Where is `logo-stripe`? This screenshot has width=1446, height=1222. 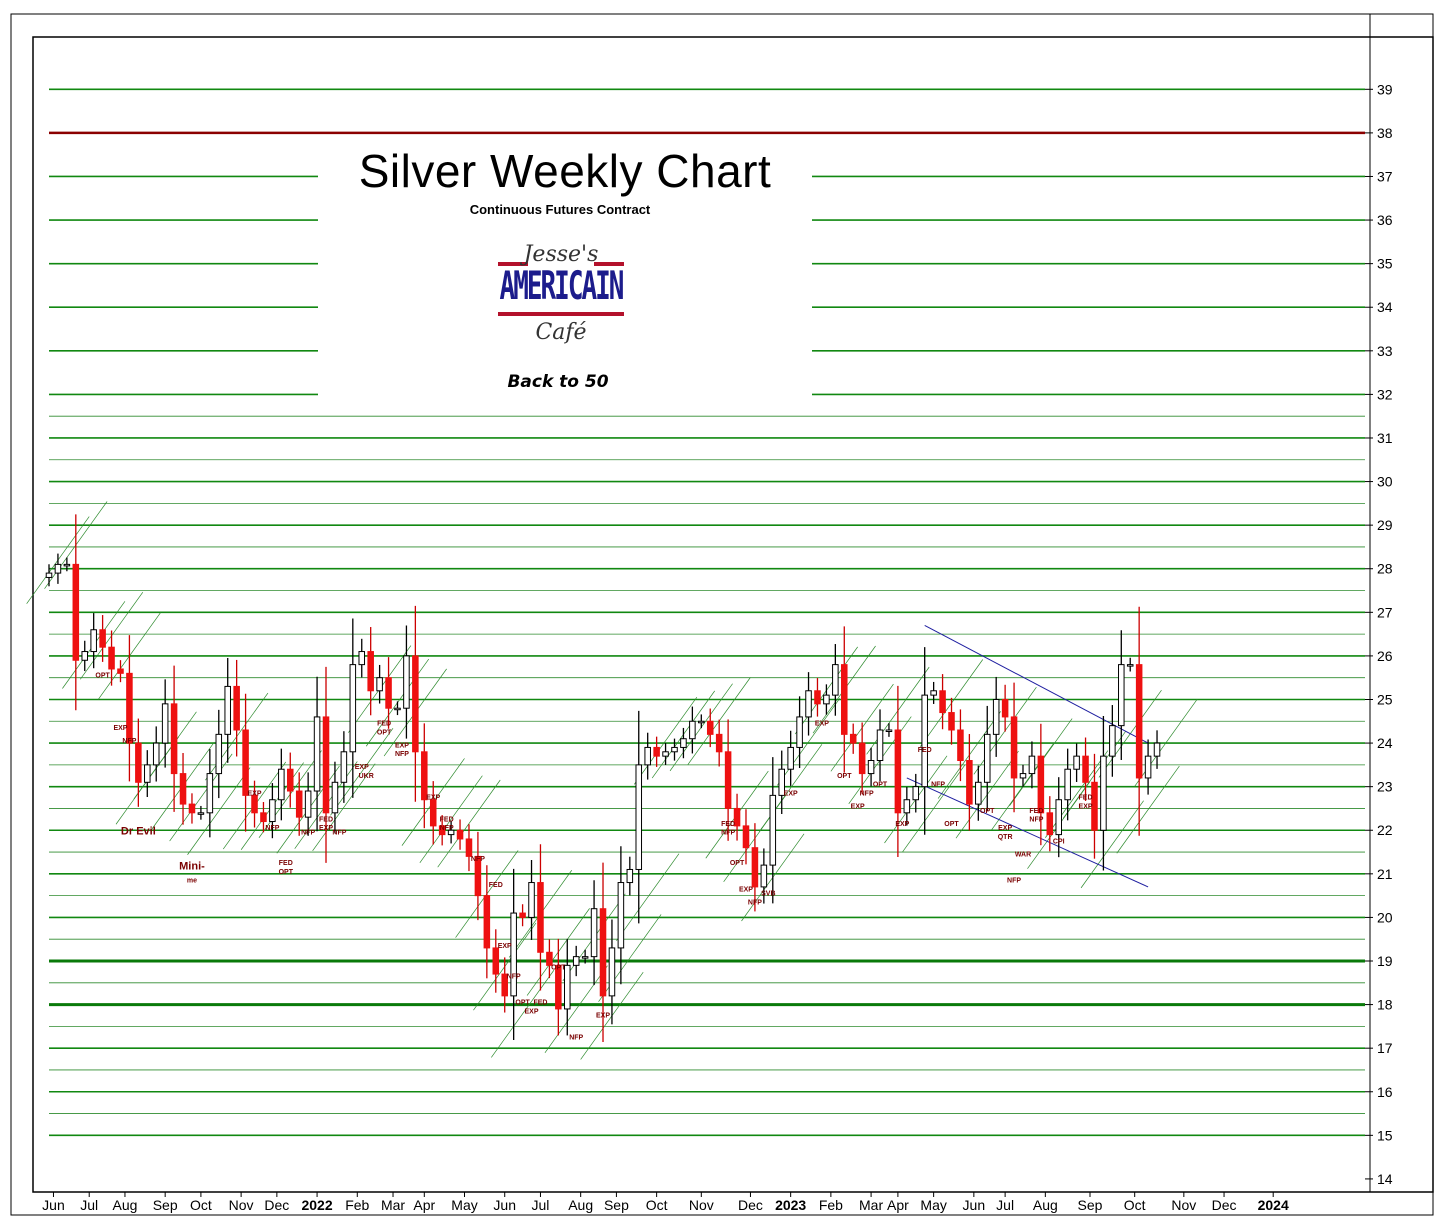 logo-stripe is located at coordinates (561, 314).